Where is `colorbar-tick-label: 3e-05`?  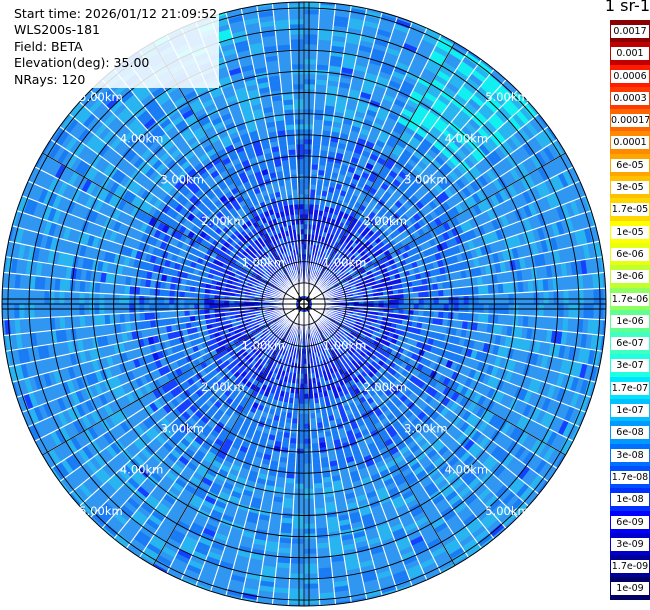 colorbar-tick-label: 3e-05 is located at coordinates (630, 188).